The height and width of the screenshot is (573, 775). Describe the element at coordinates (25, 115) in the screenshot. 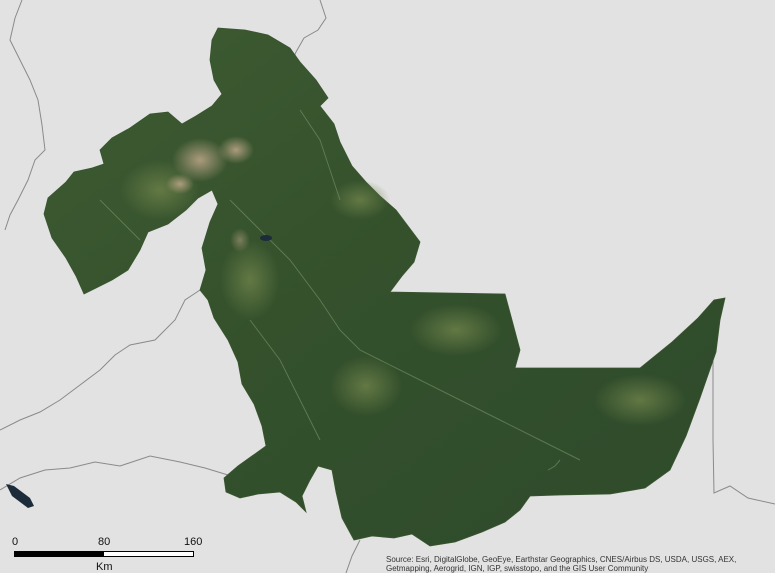

I see `boundary-line-northwest` at that location.